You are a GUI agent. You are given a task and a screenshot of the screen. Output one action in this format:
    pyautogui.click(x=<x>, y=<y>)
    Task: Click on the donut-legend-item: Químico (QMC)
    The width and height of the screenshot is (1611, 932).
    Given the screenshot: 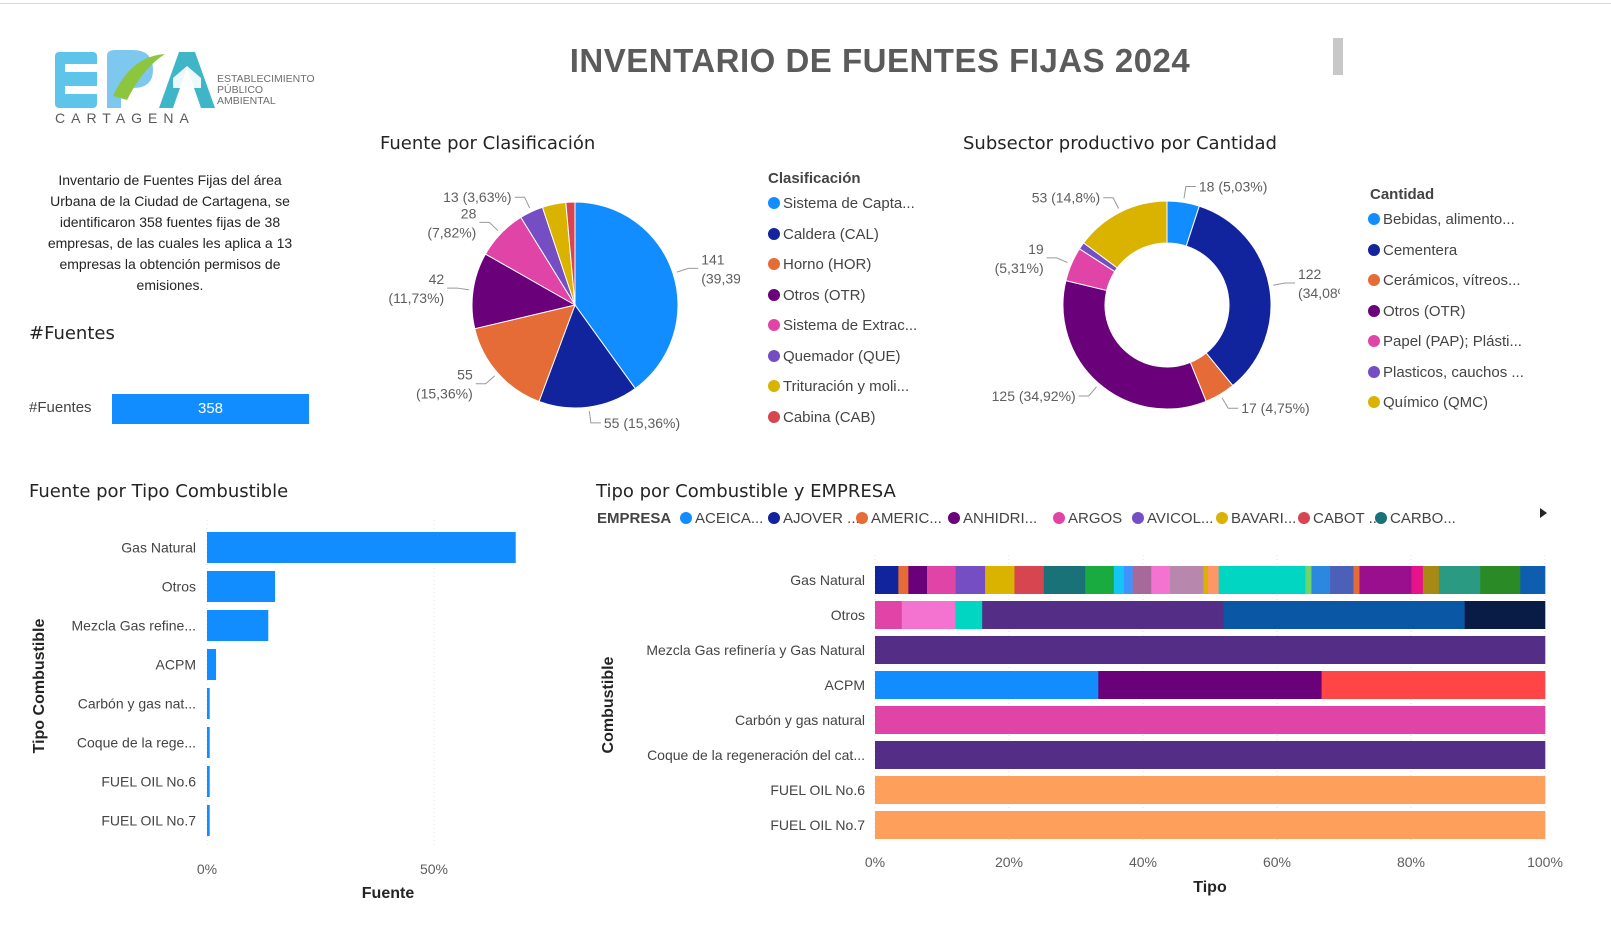 What is the action you would take?
    pyautogui.click(x=1428, y=402)
    